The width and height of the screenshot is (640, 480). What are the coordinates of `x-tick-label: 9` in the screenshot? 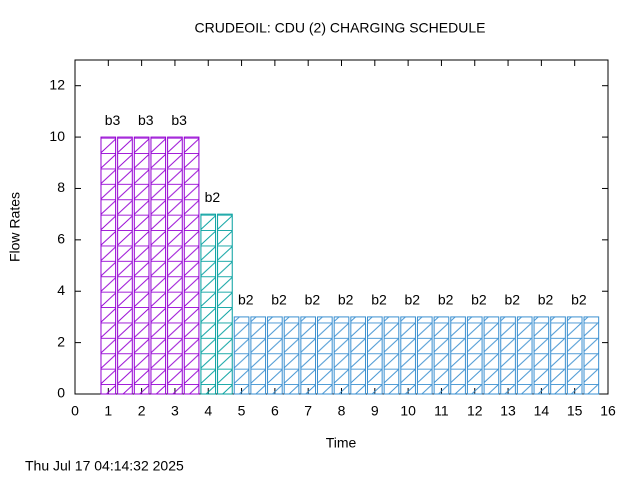 It's located at (375, 411).